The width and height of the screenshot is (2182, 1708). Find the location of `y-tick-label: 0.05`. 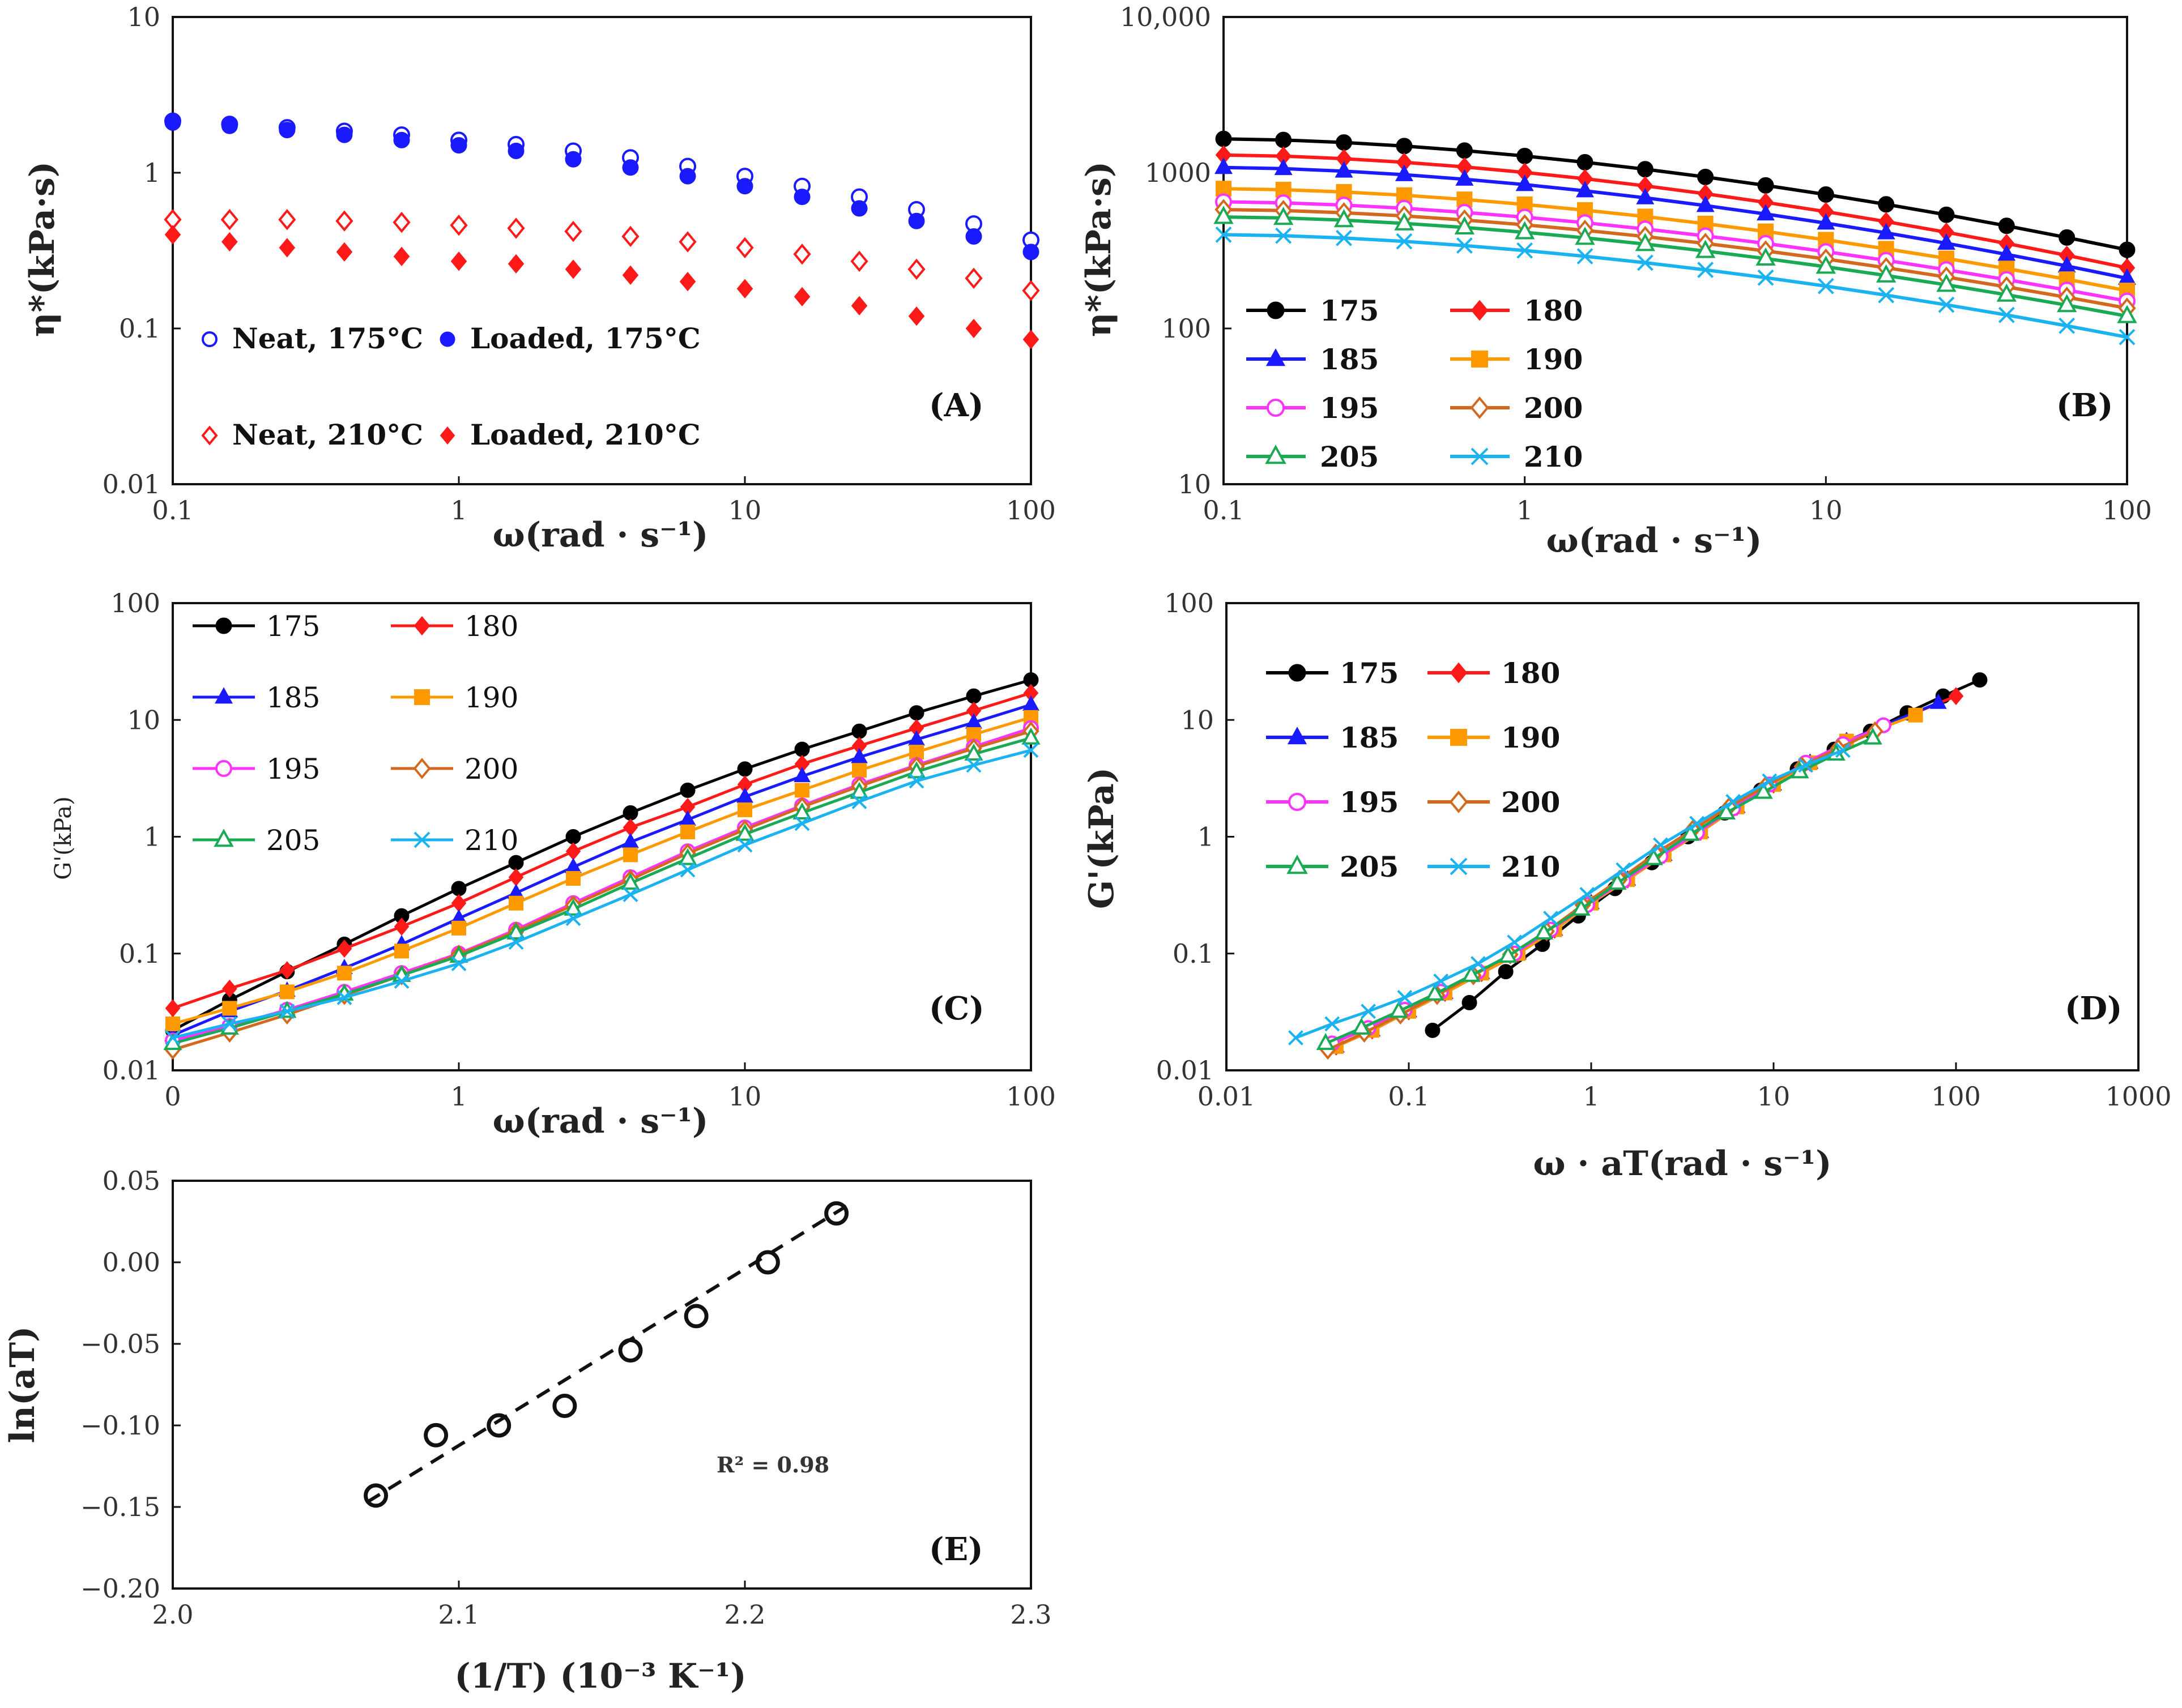

y-tick-label: 0.05 is located at coordinates (131, 1180).